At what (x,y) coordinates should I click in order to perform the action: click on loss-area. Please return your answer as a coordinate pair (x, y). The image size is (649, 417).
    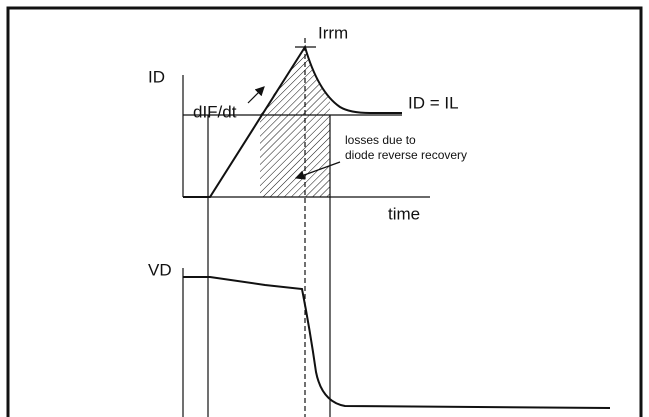
    Looking at the image, I should click on (295, 122).